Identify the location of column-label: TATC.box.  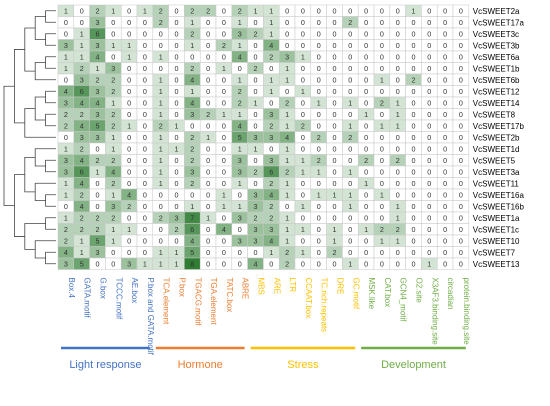
(229, 295).